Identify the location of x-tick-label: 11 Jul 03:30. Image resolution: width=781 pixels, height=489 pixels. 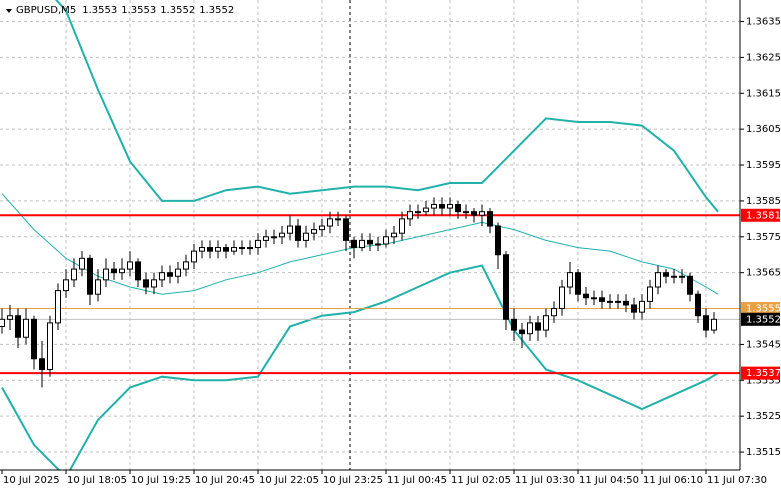
(545, 480).